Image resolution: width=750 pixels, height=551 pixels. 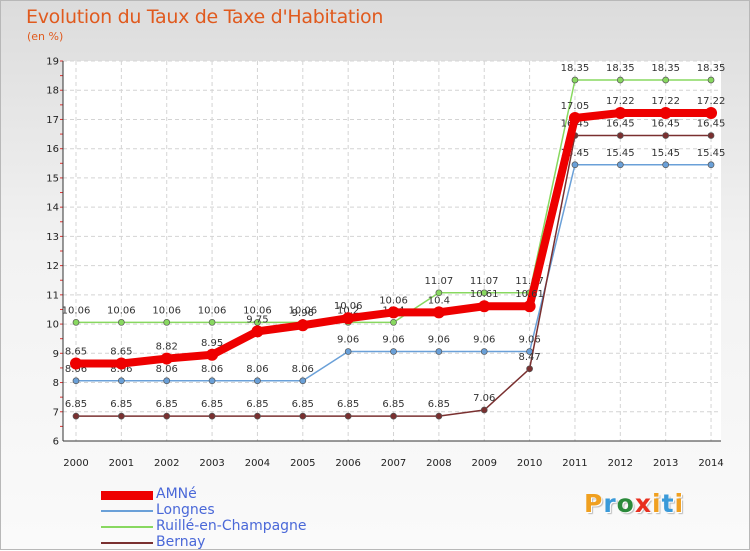 I want to click on legend-swatch-bernay, so click(x=127, y=543).